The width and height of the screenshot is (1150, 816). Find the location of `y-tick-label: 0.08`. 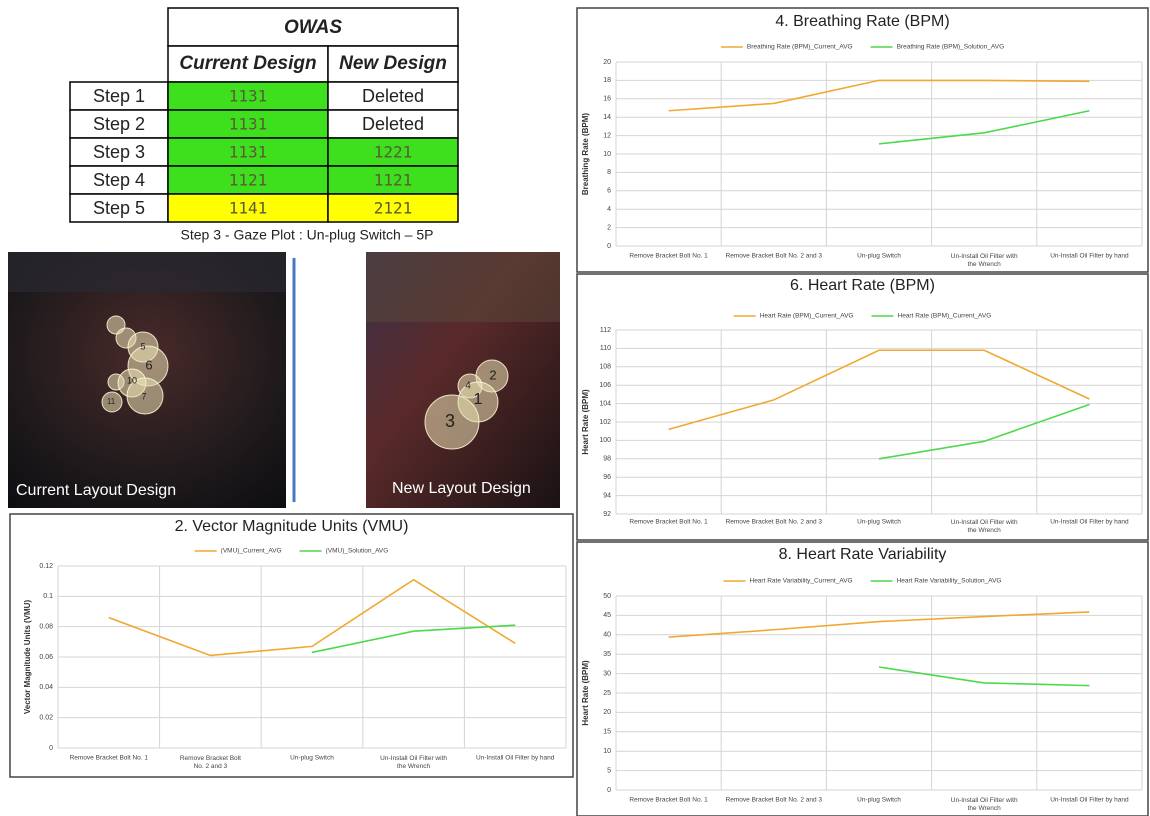

y-tick-label: 0.08 is located at coordinates (46, 627).